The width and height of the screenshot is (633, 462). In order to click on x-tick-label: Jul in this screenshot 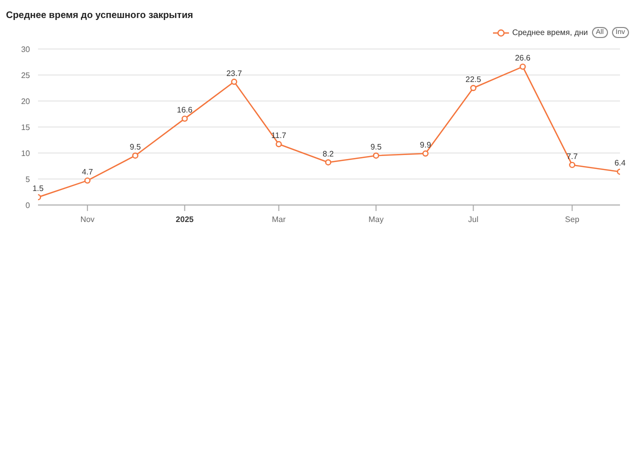, I will do `click(473, 219)`.